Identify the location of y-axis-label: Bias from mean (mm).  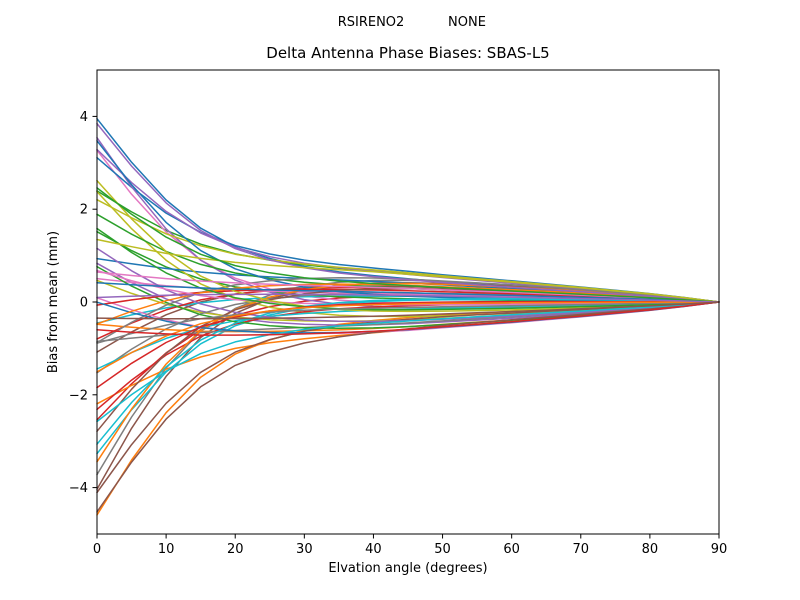
(53, 302).